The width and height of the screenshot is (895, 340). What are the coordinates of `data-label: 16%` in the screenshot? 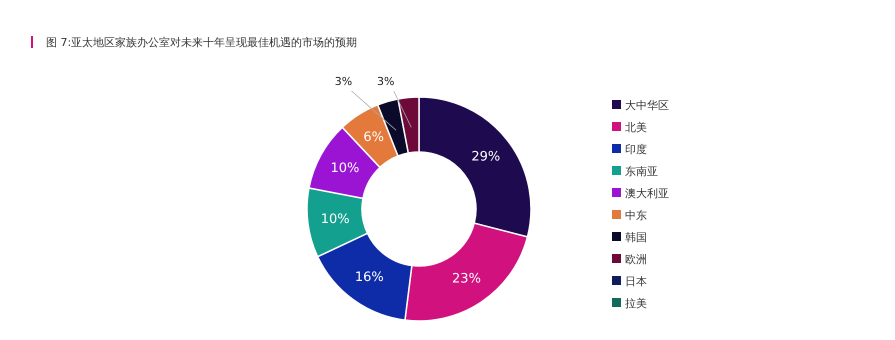 It's located at (369, 277).